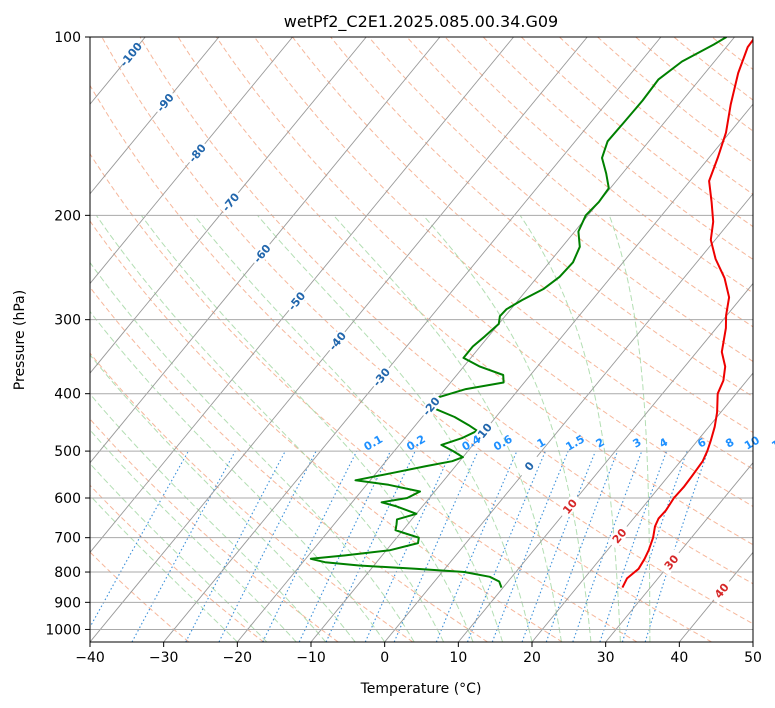 The image size is (775, 708). I want to click on x-tick-label: 40, so click(679, 658).